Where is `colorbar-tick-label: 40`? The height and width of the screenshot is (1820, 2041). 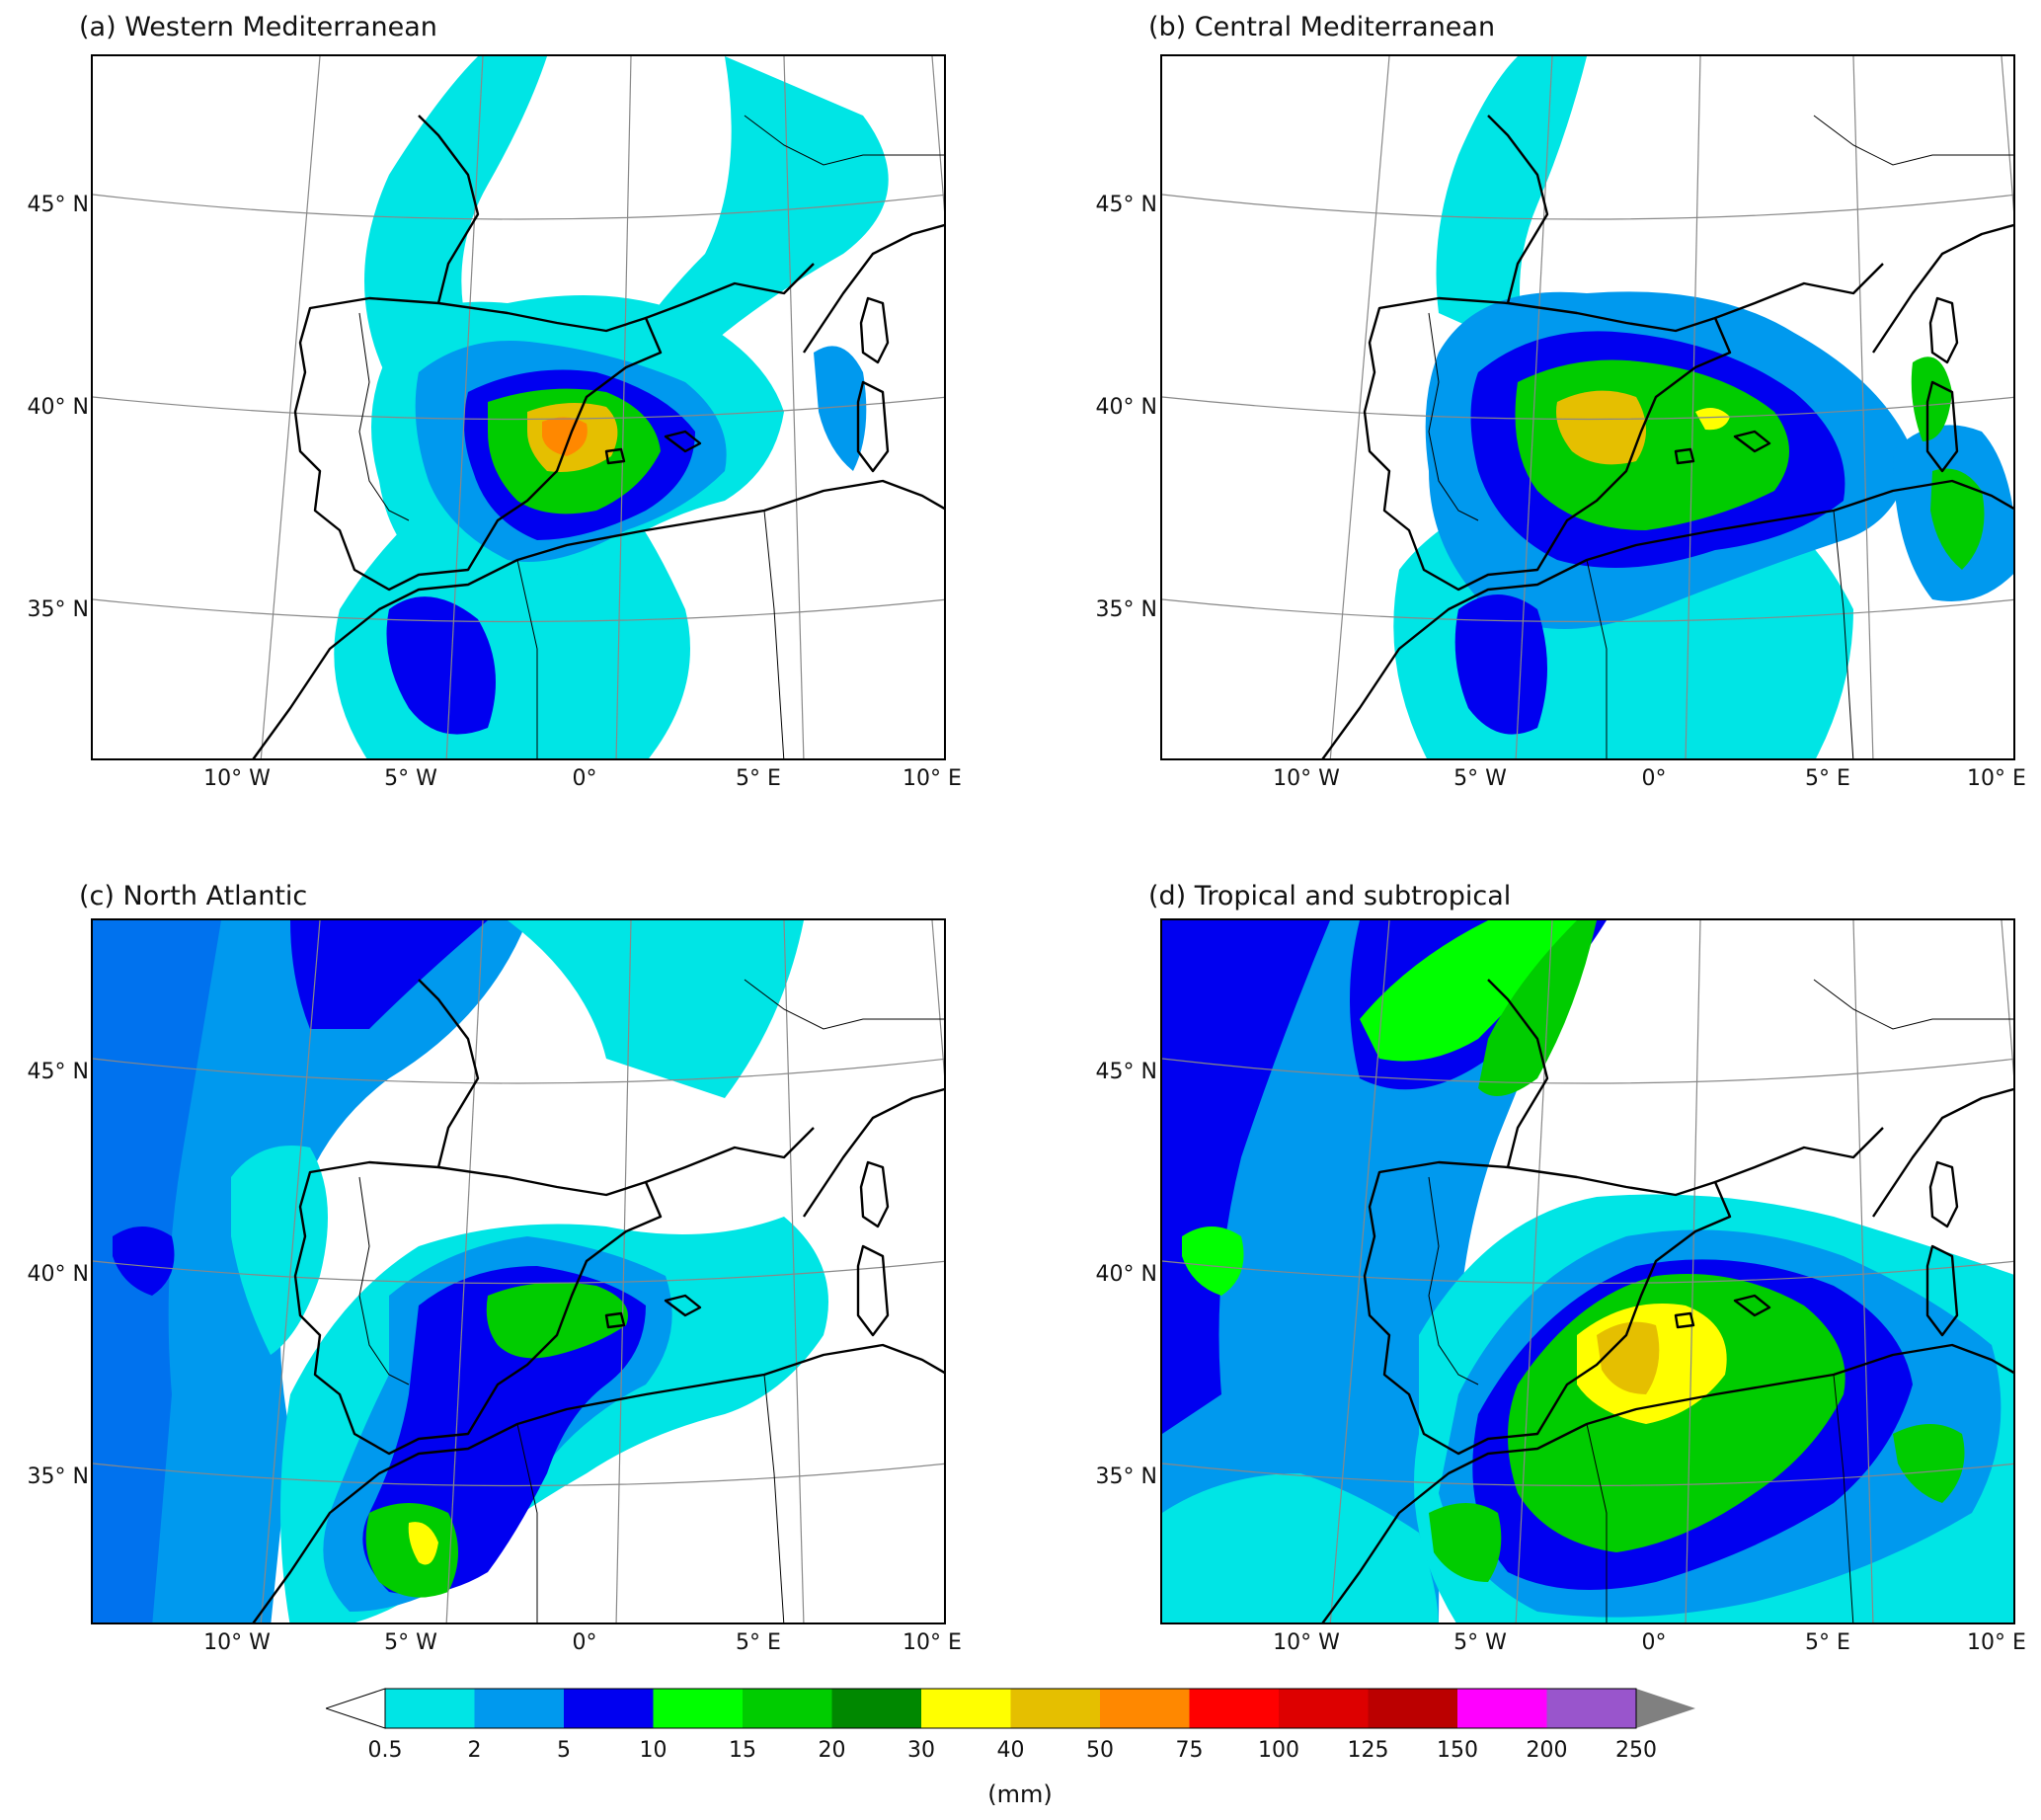
colorbar-tick-label: 40 is located at coordinates (1010, 1750).